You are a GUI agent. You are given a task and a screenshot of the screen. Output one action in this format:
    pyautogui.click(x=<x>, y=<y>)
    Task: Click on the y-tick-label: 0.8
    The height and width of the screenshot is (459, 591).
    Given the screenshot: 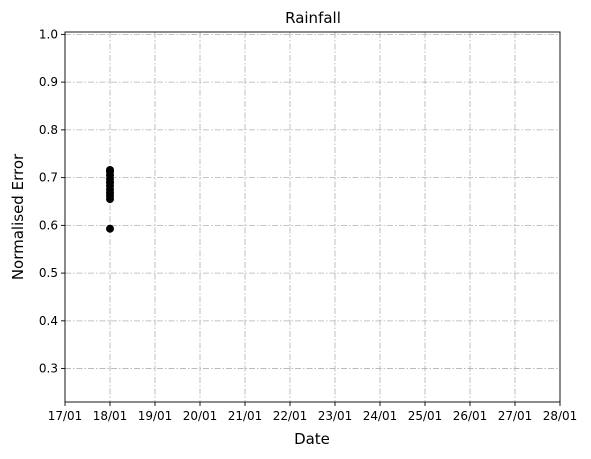 What is the action you would take?
    pyautogui.click(x=48, y=130)
    